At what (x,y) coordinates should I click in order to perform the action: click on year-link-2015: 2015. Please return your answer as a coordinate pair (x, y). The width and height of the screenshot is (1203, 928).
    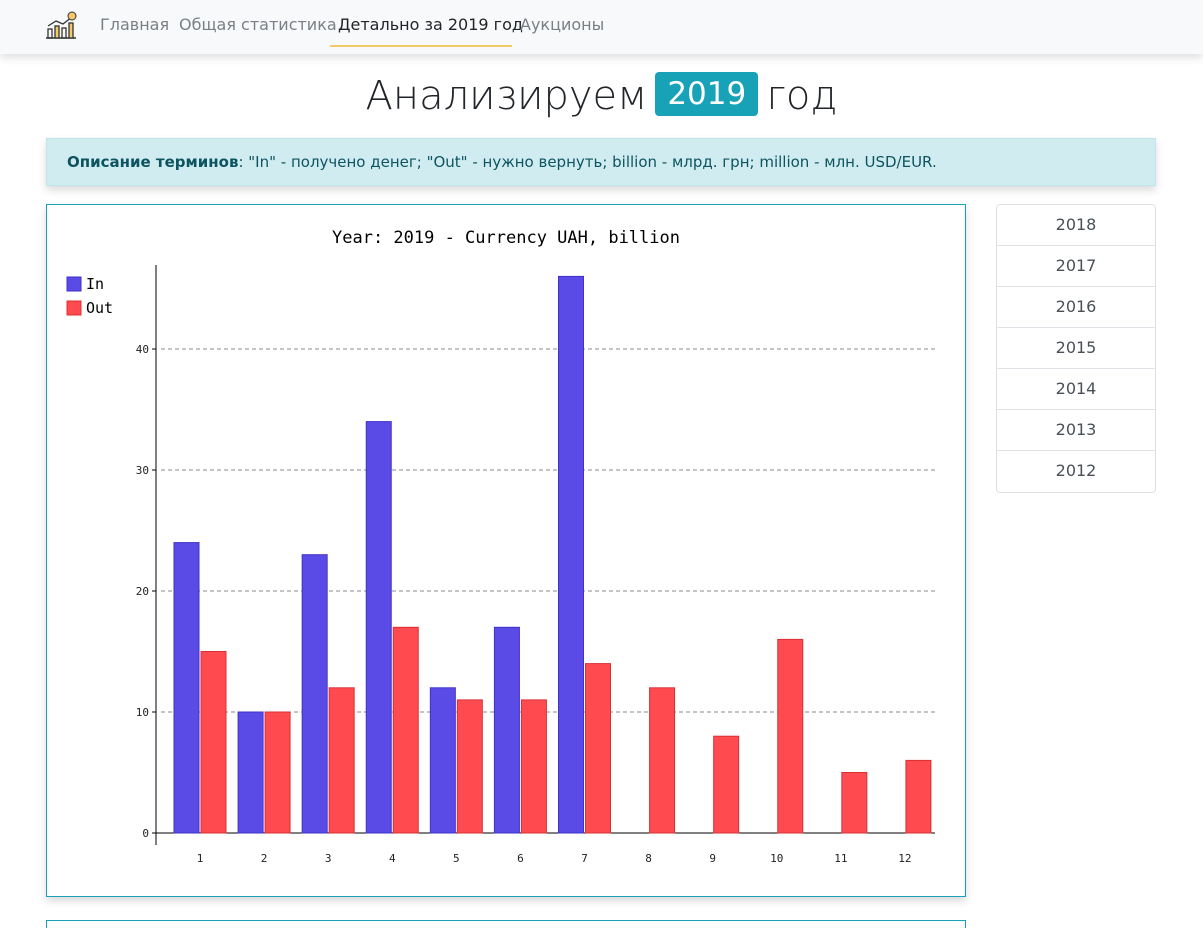
    Looking at the image, I should click on (1076, 348).